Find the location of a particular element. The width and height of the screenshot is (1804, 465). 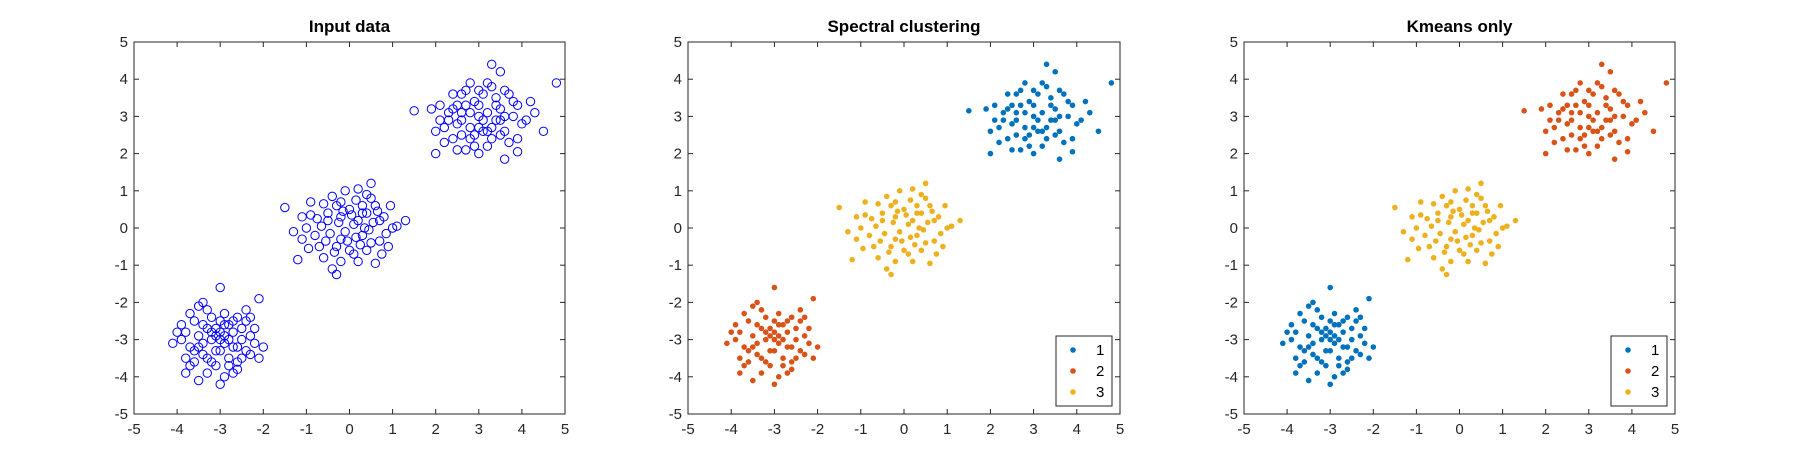

y-tick-label: -3 is located at coordinates (121, 340).